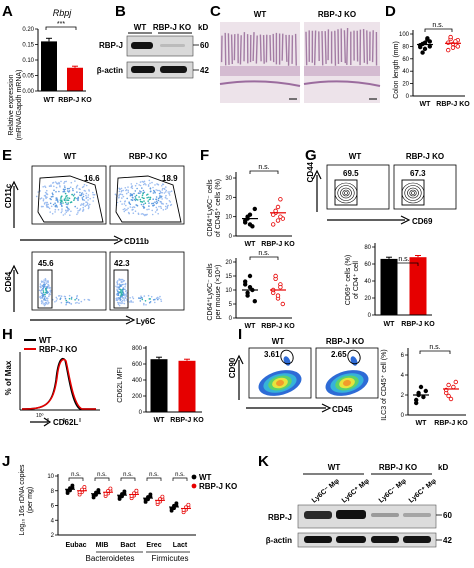 This screenshot has width=474, height=568. What do you see at coordinates (403, 416) in the screenshot?
I see `i-tick-label: 0` at bounding box center [403, 416].